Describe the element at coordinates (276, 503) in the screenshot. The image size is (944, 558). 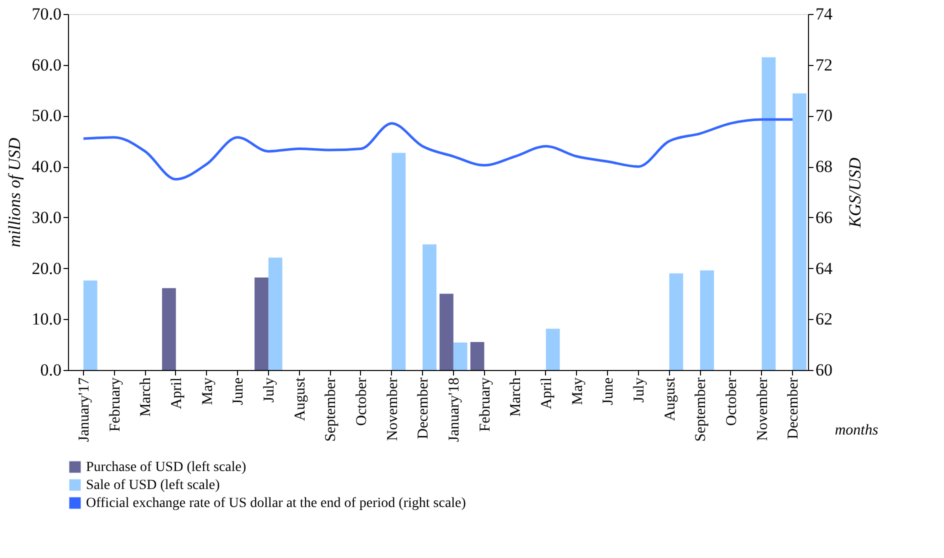
I see `legend-label: Official exchange rate of US dollar at the end of period (right scale)` at that location.